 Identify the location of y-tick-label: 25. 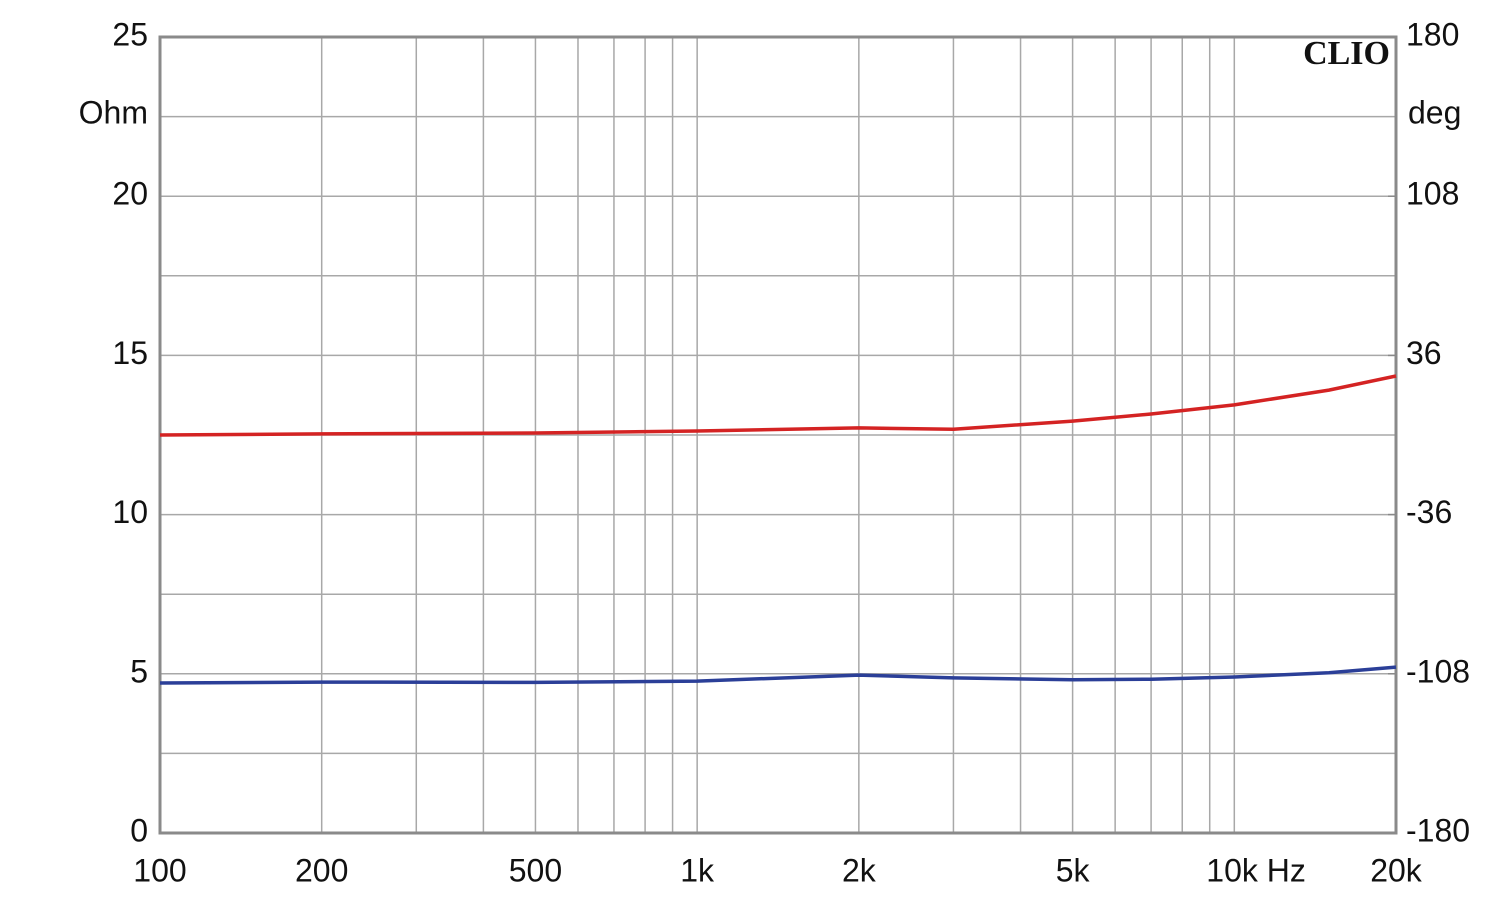
(130, 34).